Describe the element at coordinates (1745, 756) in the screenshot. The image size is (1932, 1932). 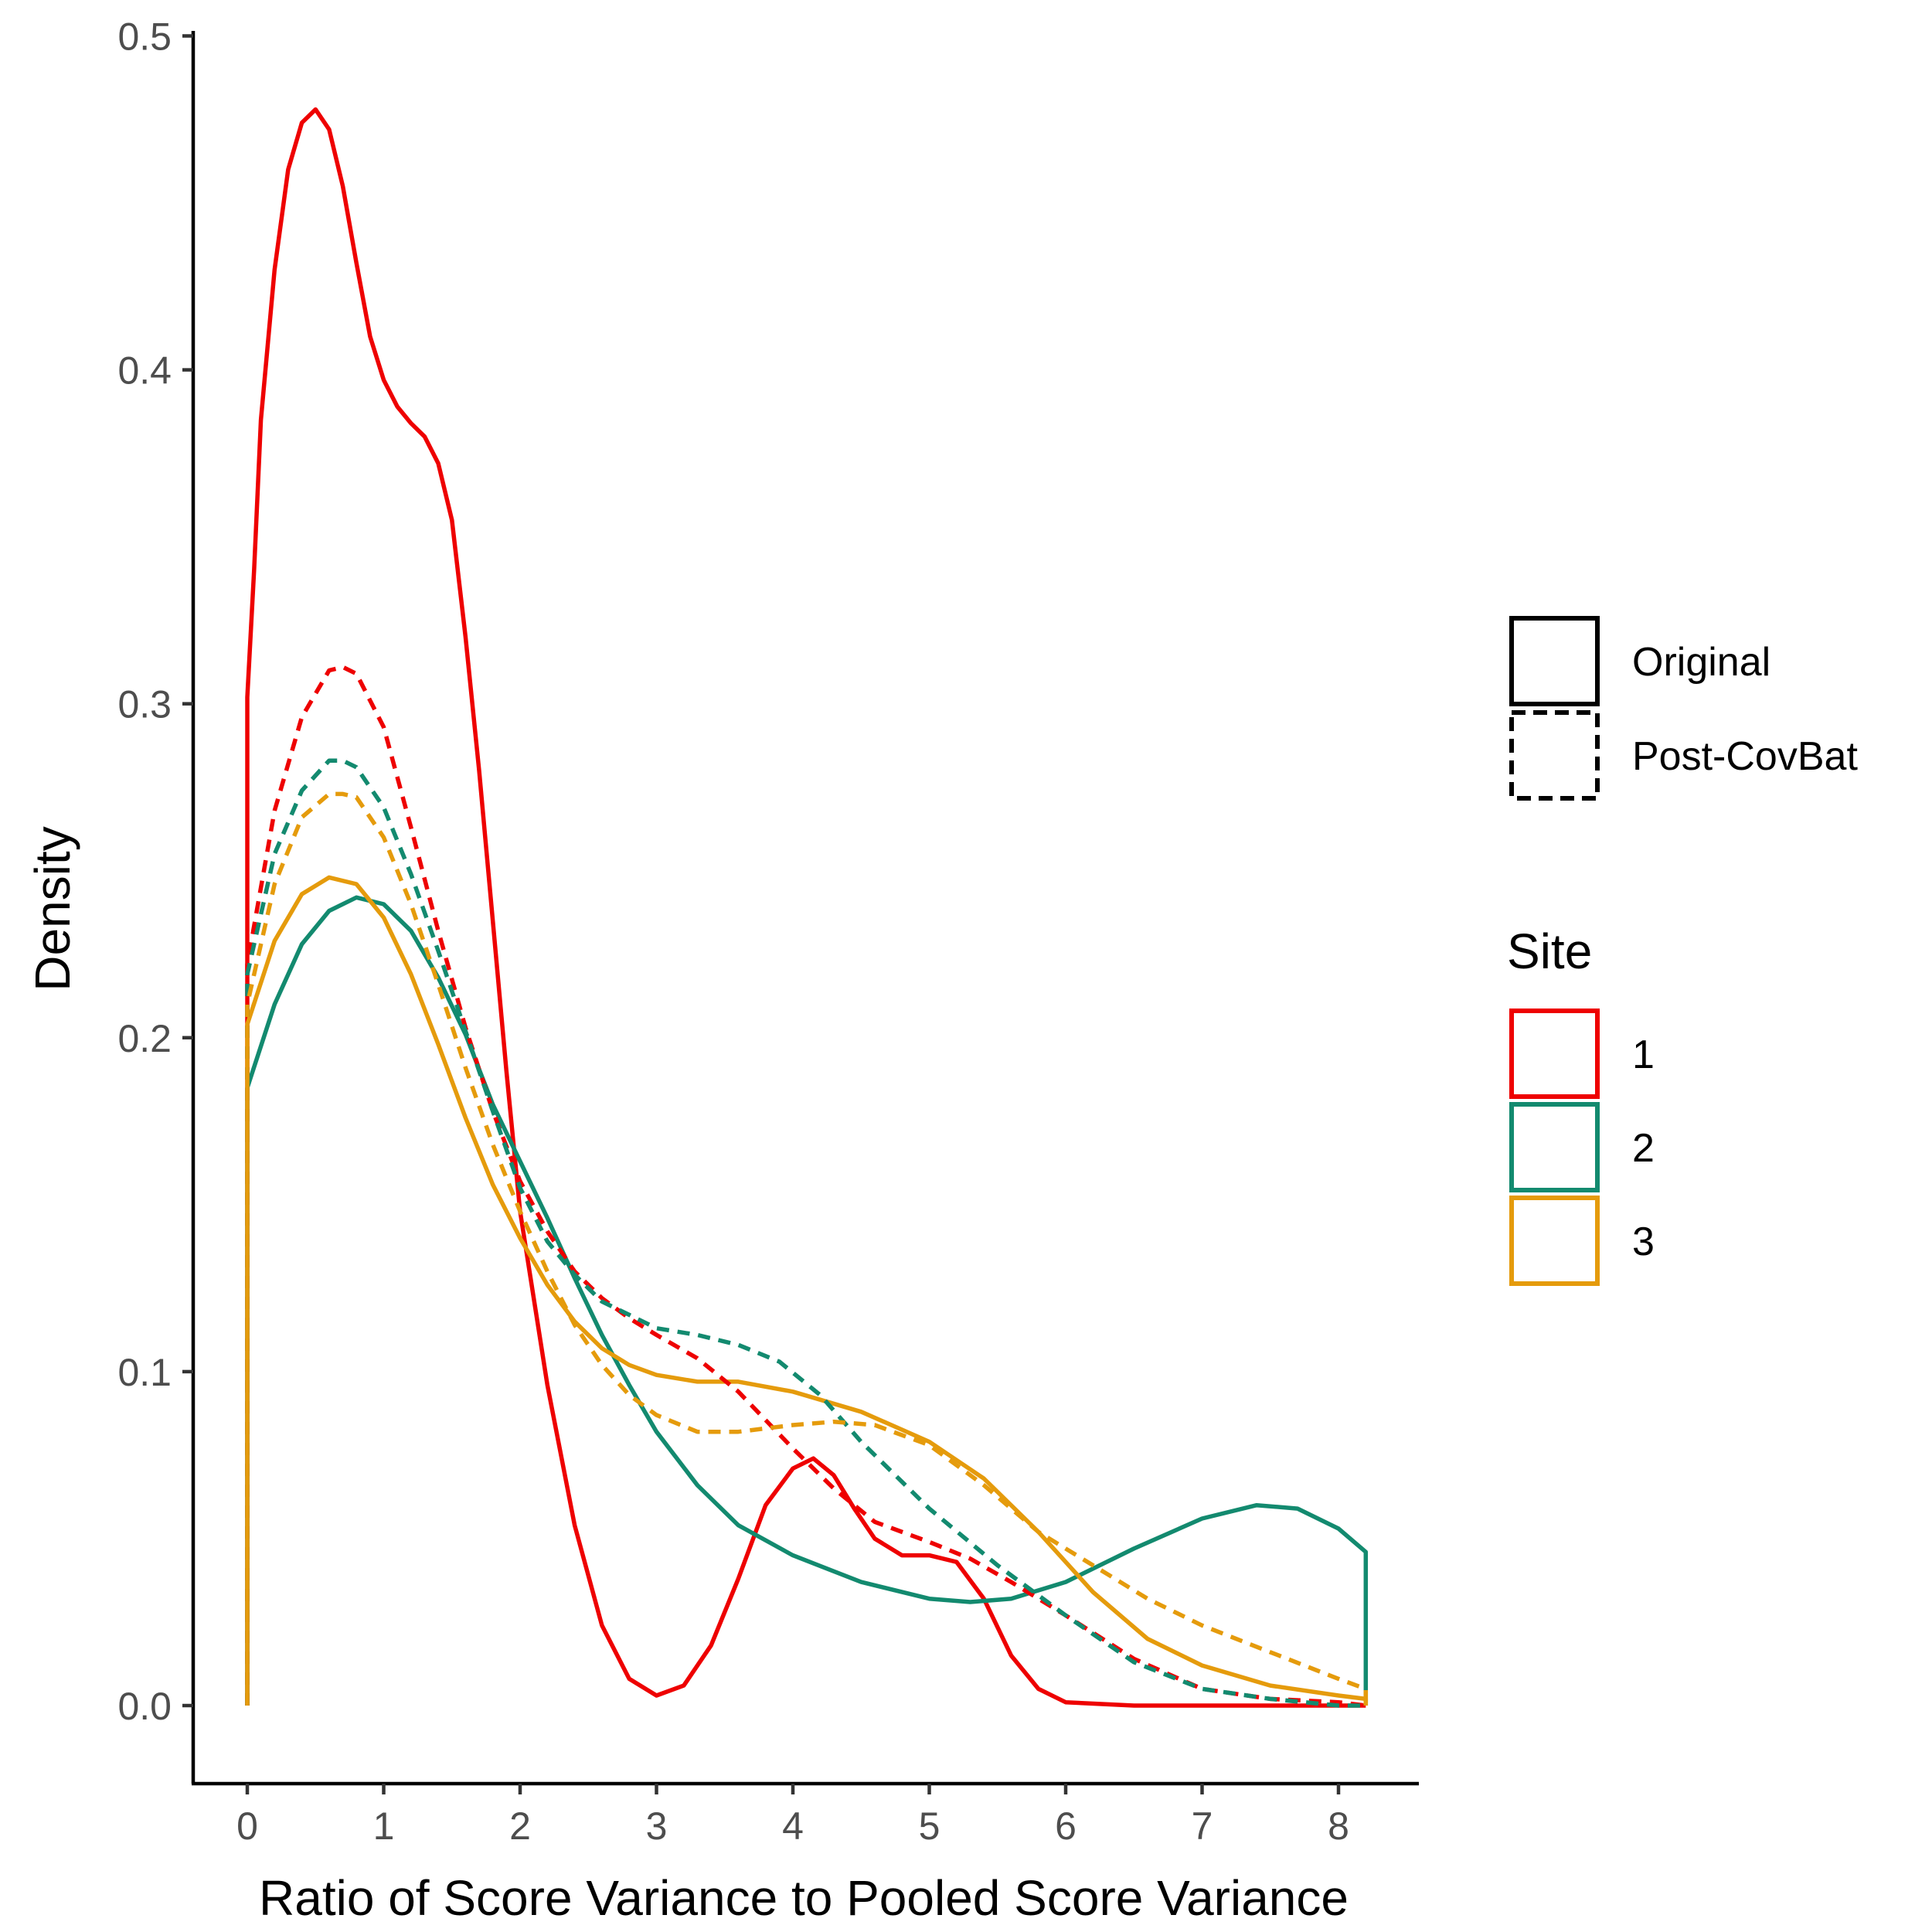
I see `legend-label-post-covbat: Post-CovBat` at that location.